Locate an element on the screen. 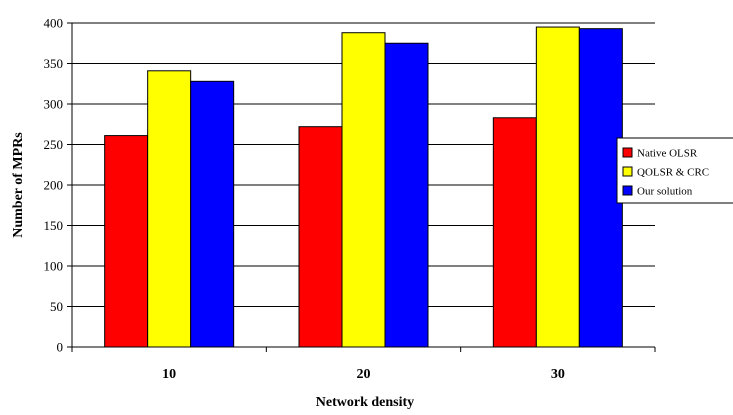  x-tick-labels: 10 20 30 is located at coordinates (363, 374).